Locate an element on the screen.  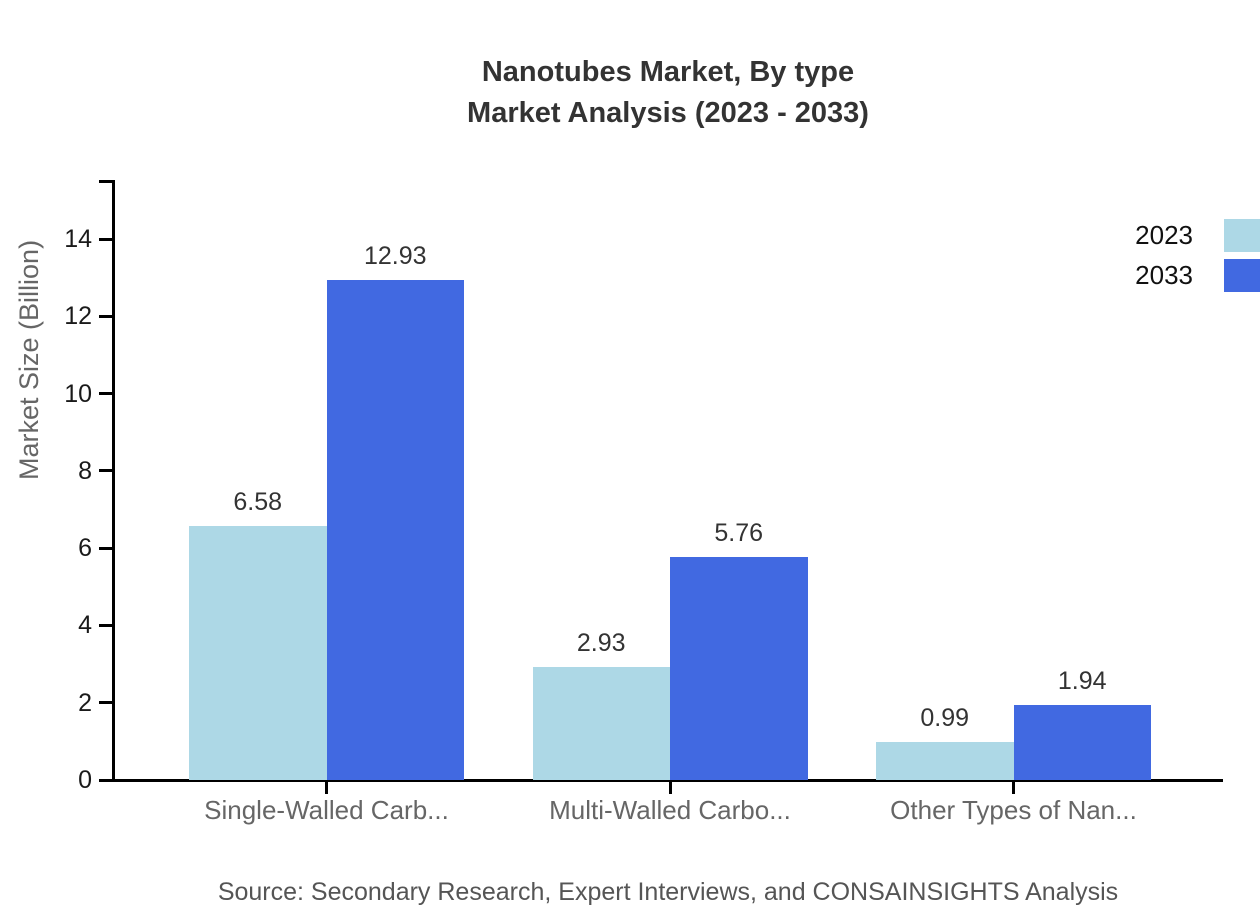
legend-label-2023: 2023 is located at coordinates (1164, 235).